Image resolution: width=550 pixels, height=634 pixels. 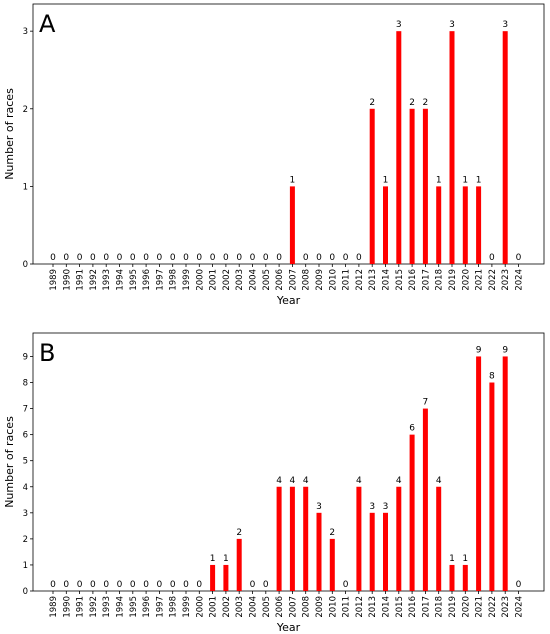 What do you see at coordinates (319, 507) in the screenshot?
I see `data-label: 3` at bounding box center [319, 507].